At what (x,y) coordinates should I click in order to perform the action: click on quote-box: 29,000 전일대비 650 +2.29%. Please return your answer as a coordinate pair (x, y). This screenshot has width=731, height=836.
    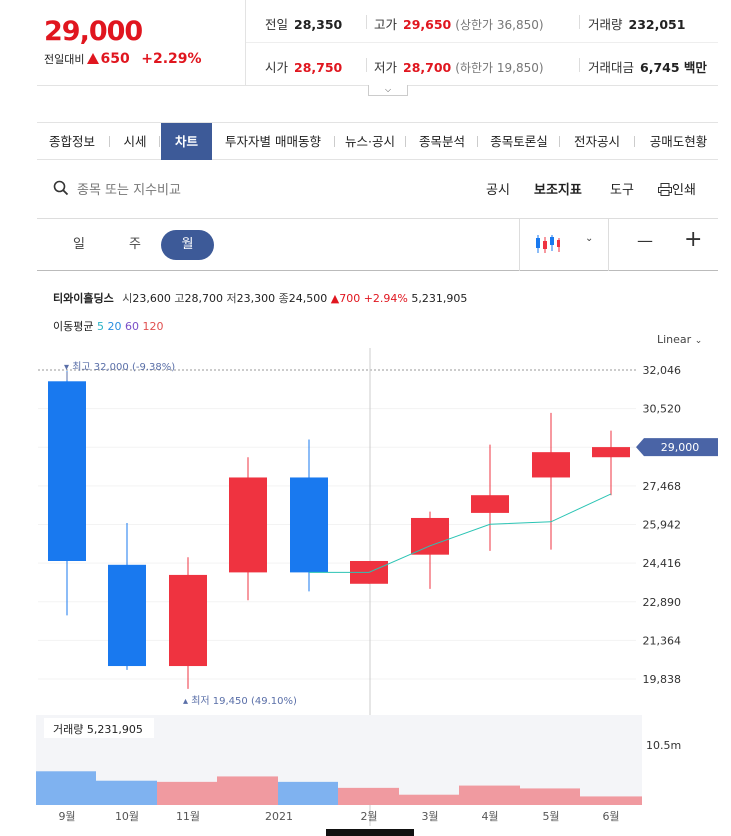
    Looking at the image, I should click on (141, 42).